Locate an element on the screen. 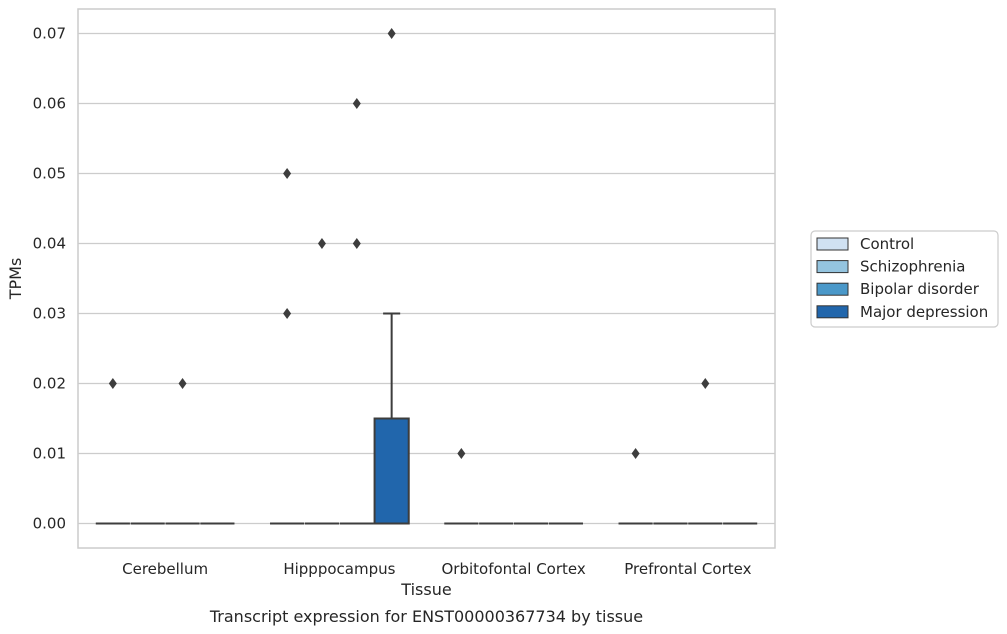  y-tick-label: 0.00 is located at coordinates (49, 524).